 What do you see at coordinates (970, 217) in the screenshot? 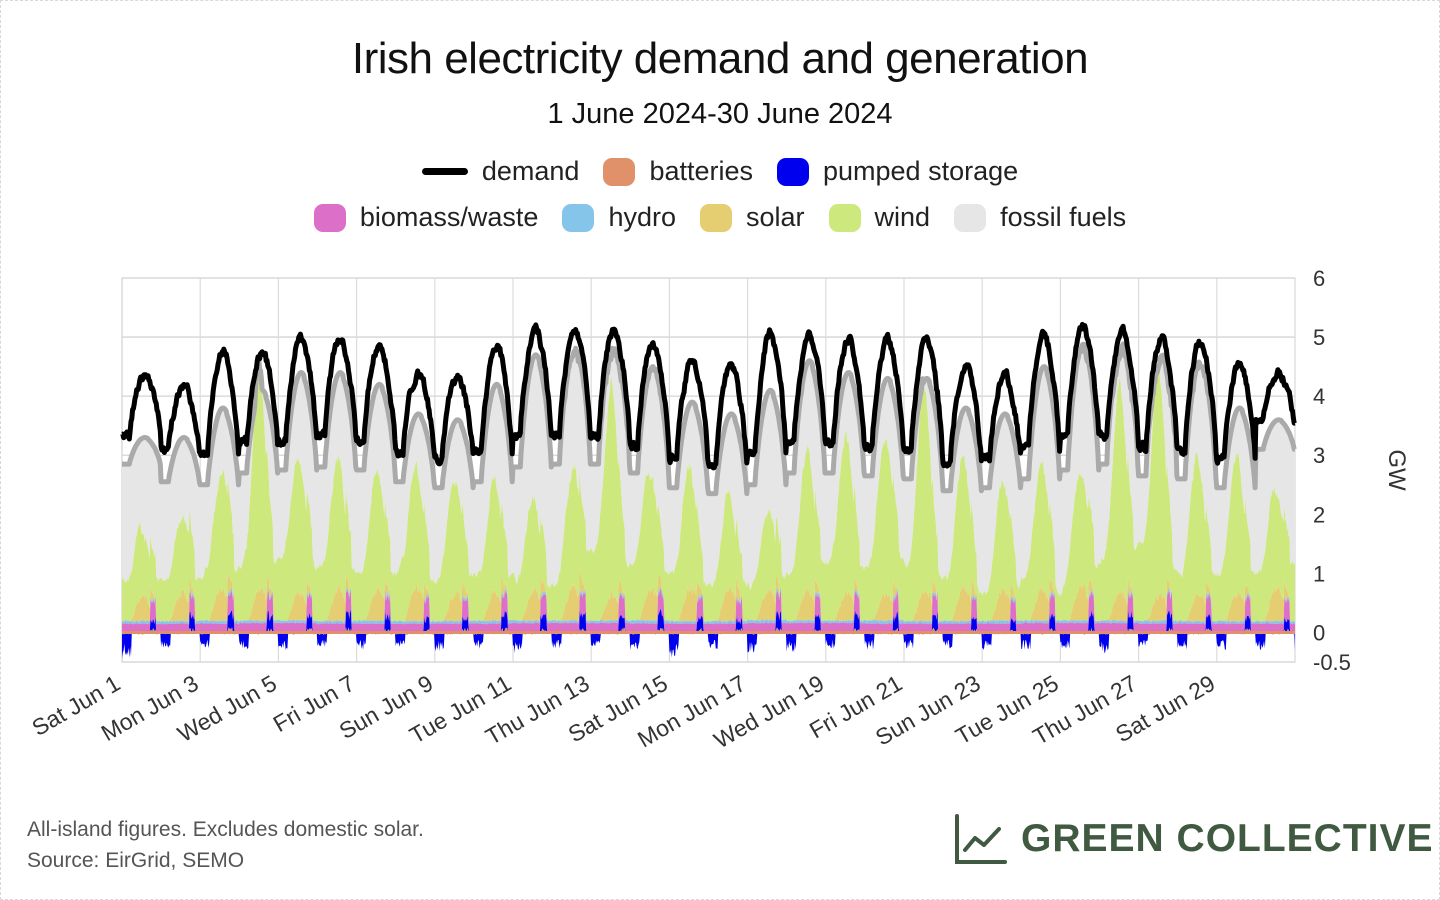
I see `legend-swatch-fossil` at bounding box center [970, 217].